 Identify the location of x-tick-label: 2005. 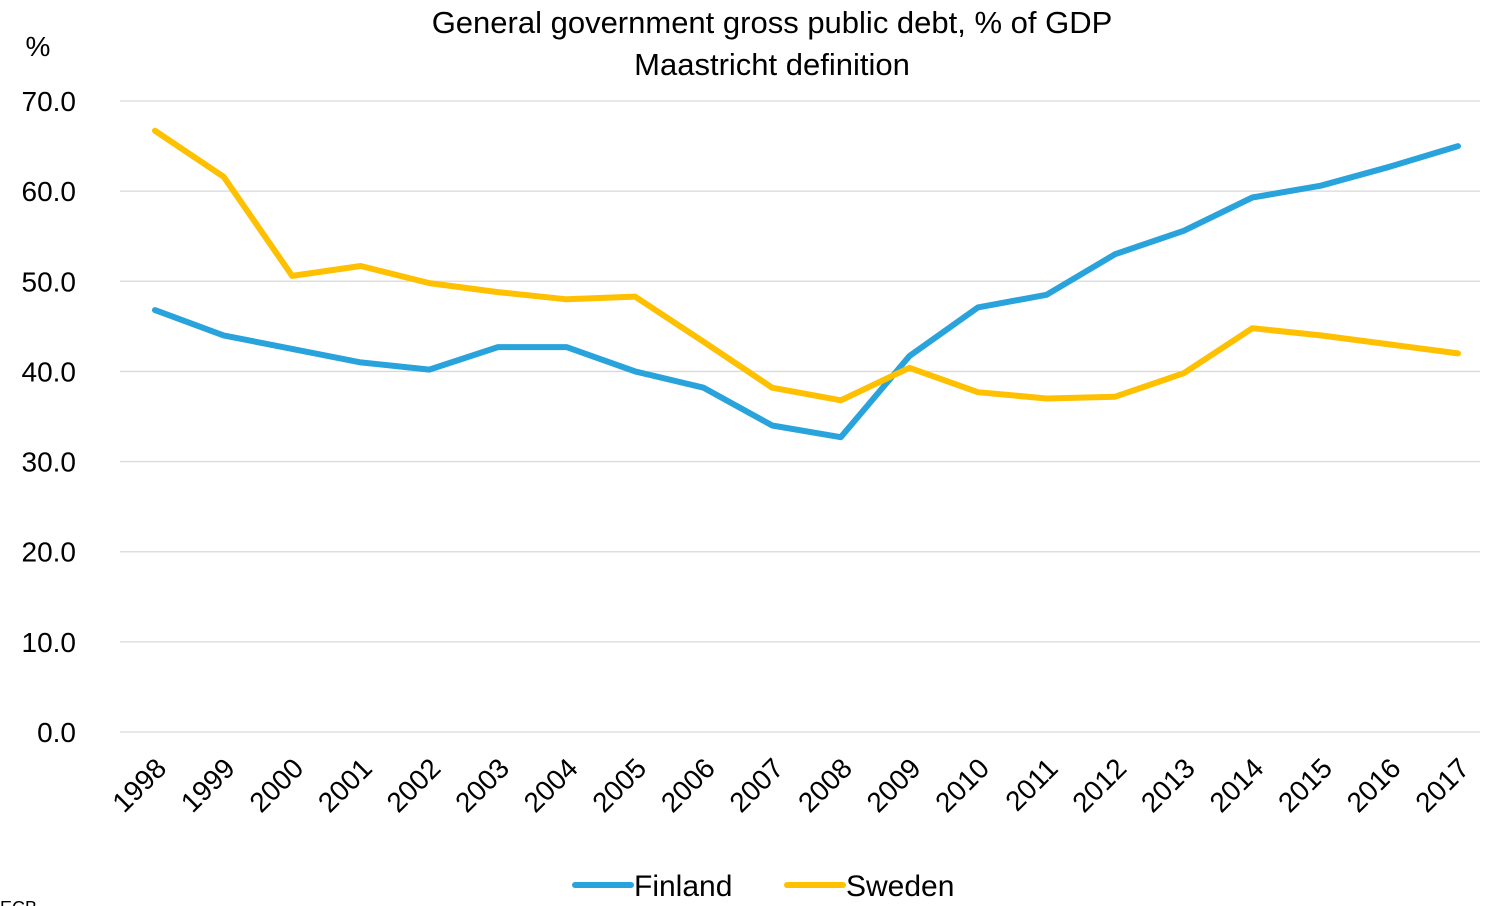
(619, 785).